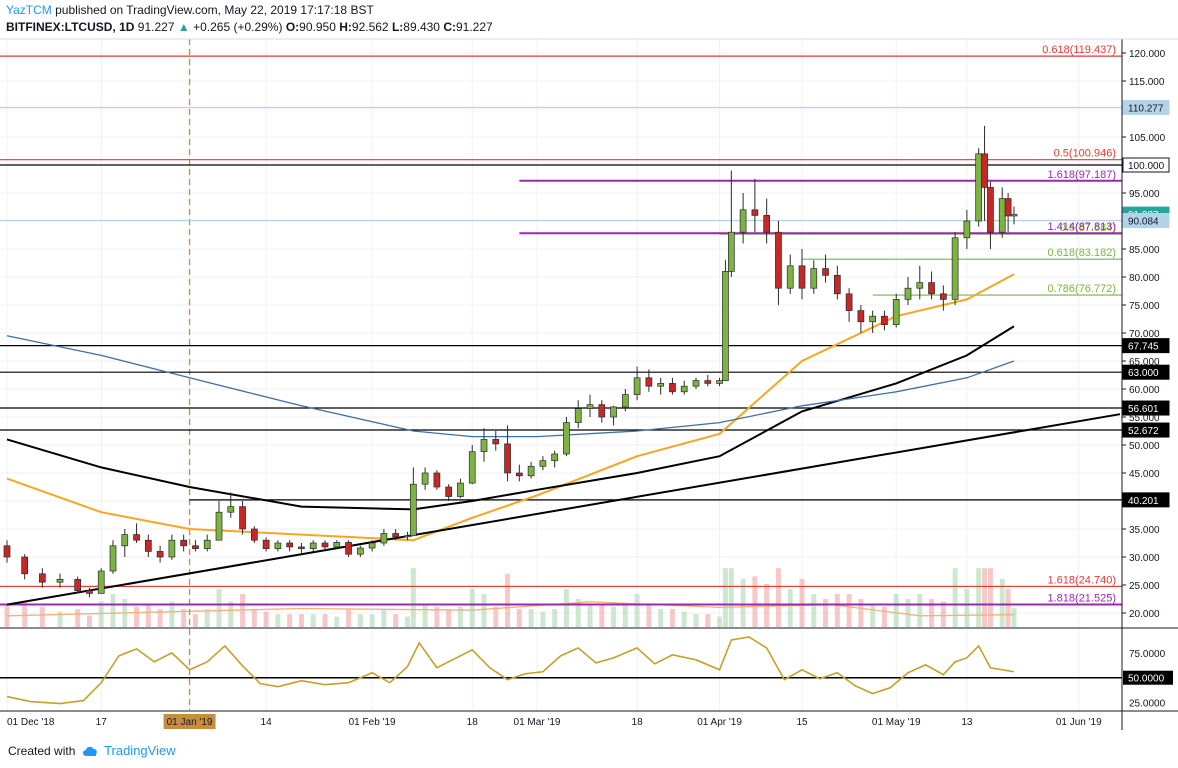 Image resolution: width=1178 pixels, height=768 pixels. Describe the element at coordinates (29, 10) in the screenshot. I see `author-link: YazTCM` at that location.